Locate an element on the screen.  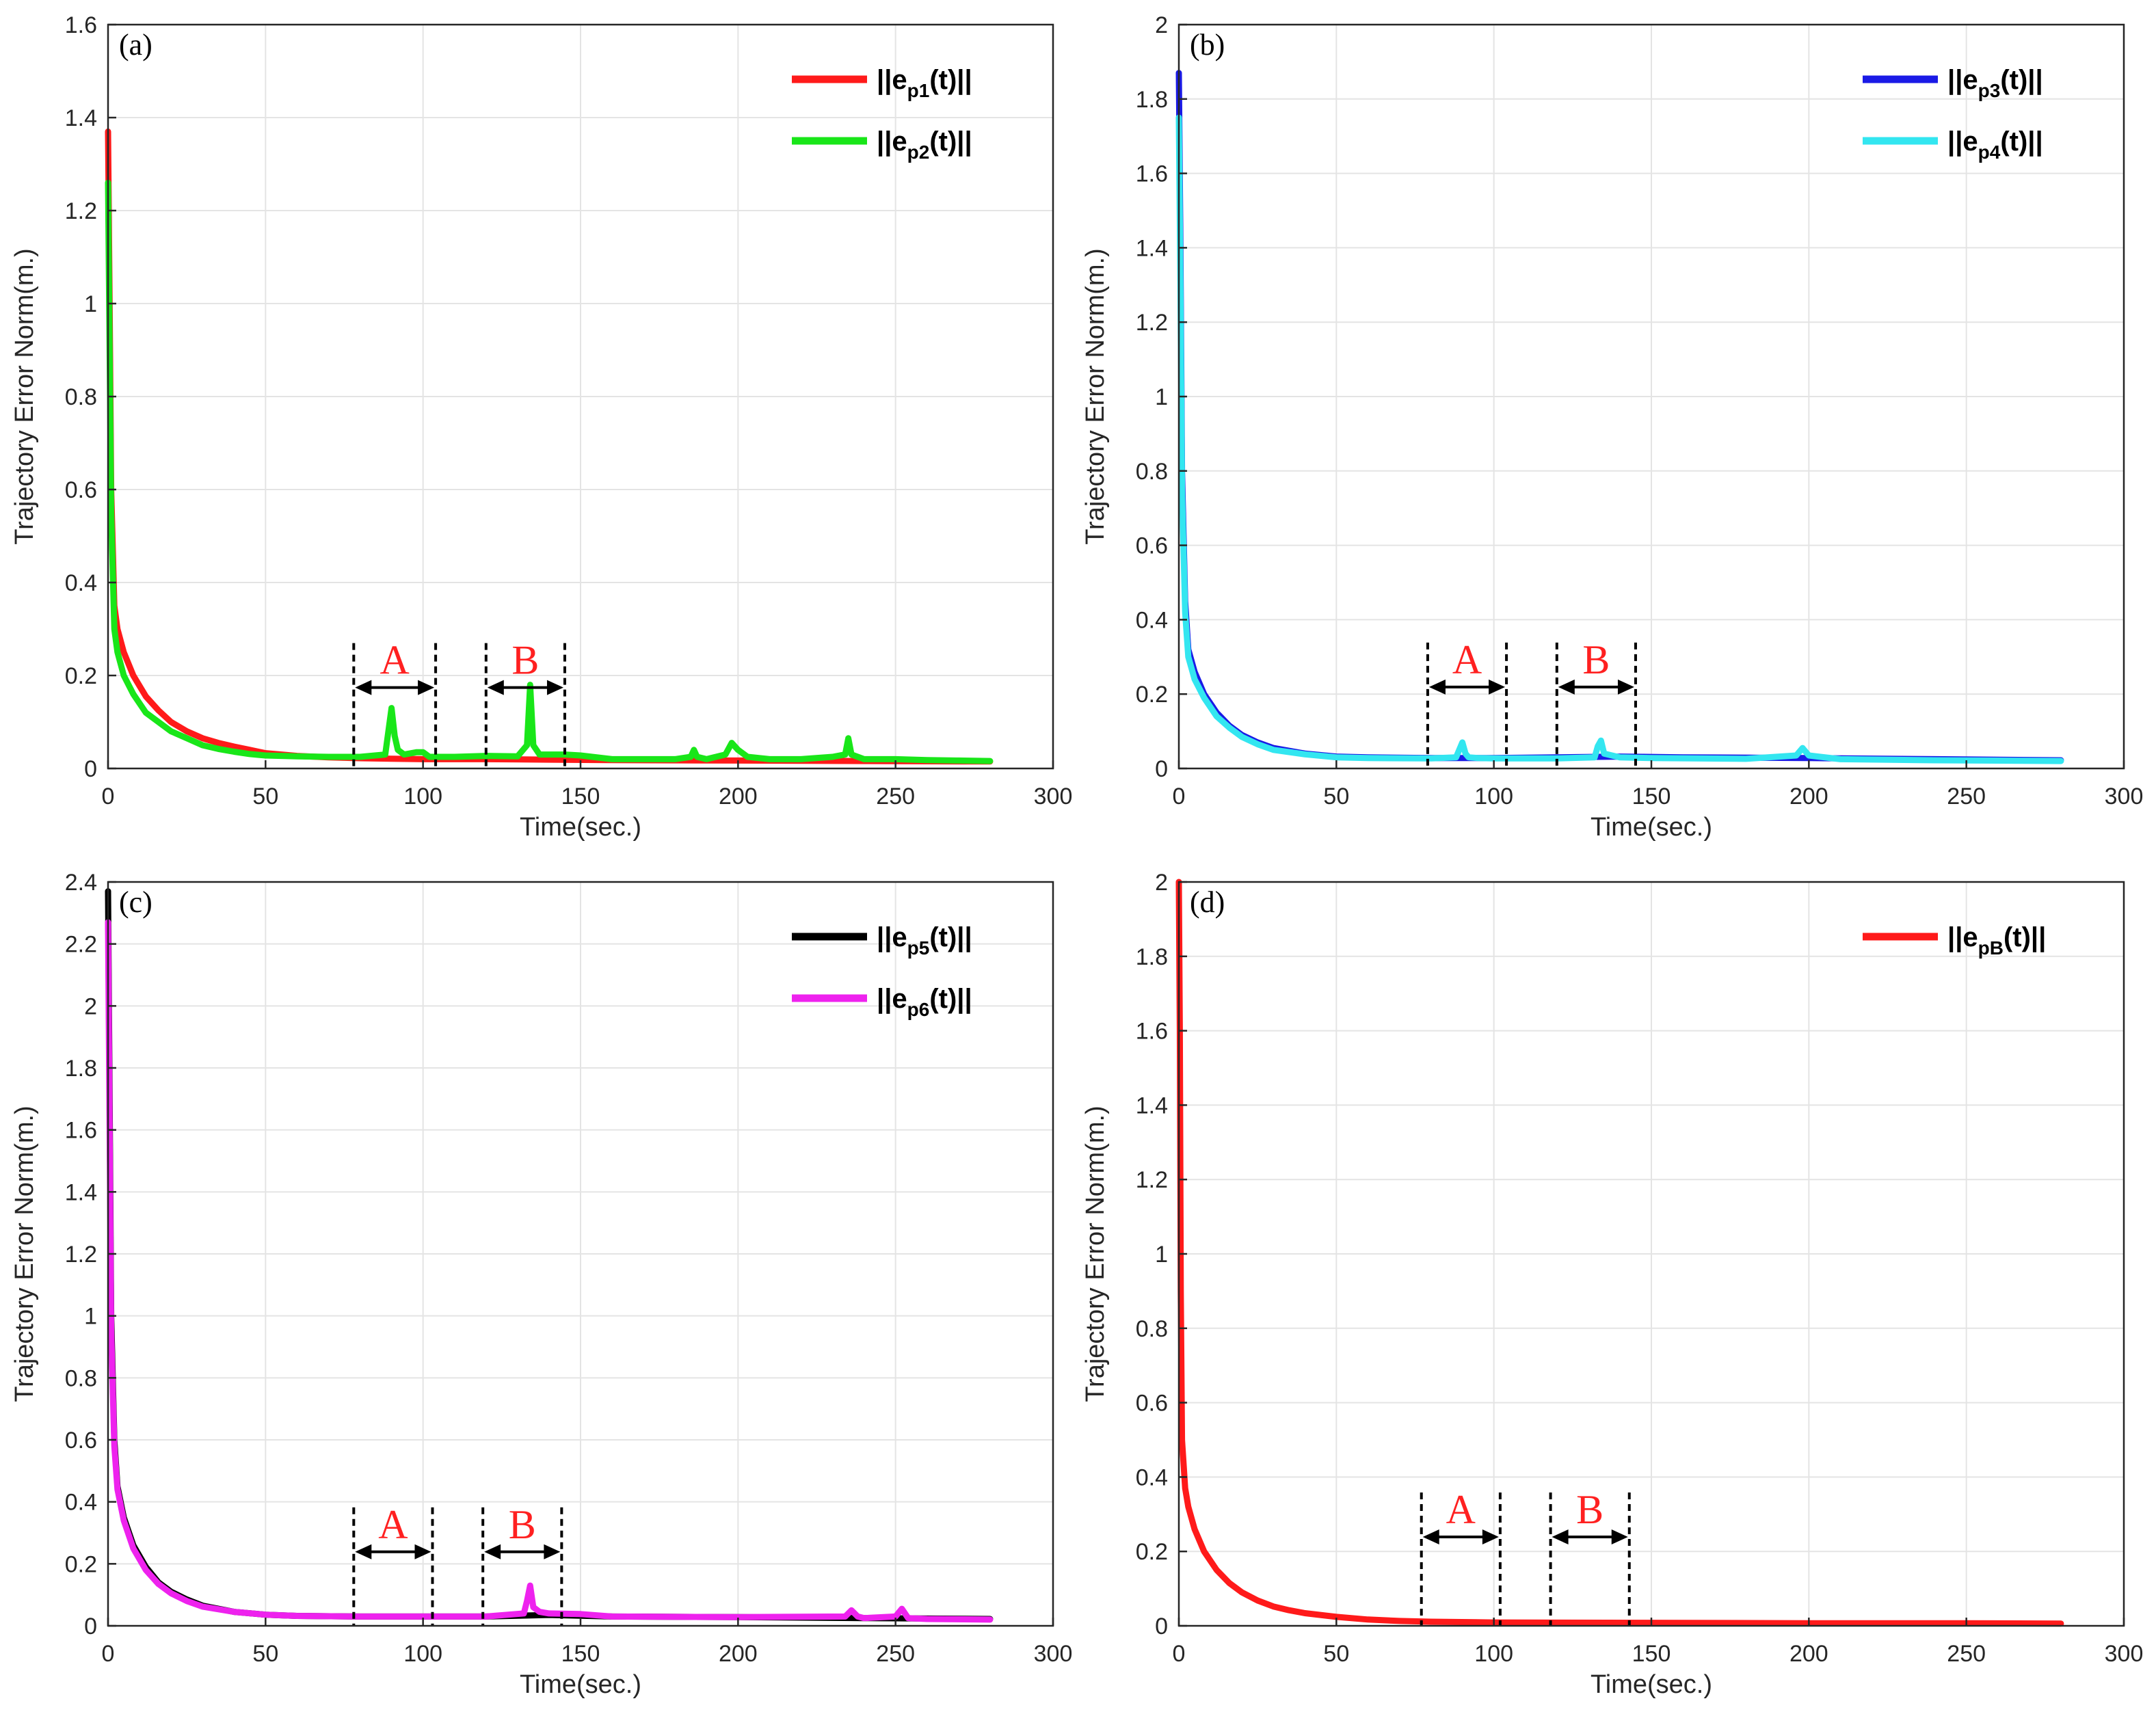
legend-label-p6: ||ep6(t)|| is located at coordinates (925, 1002).